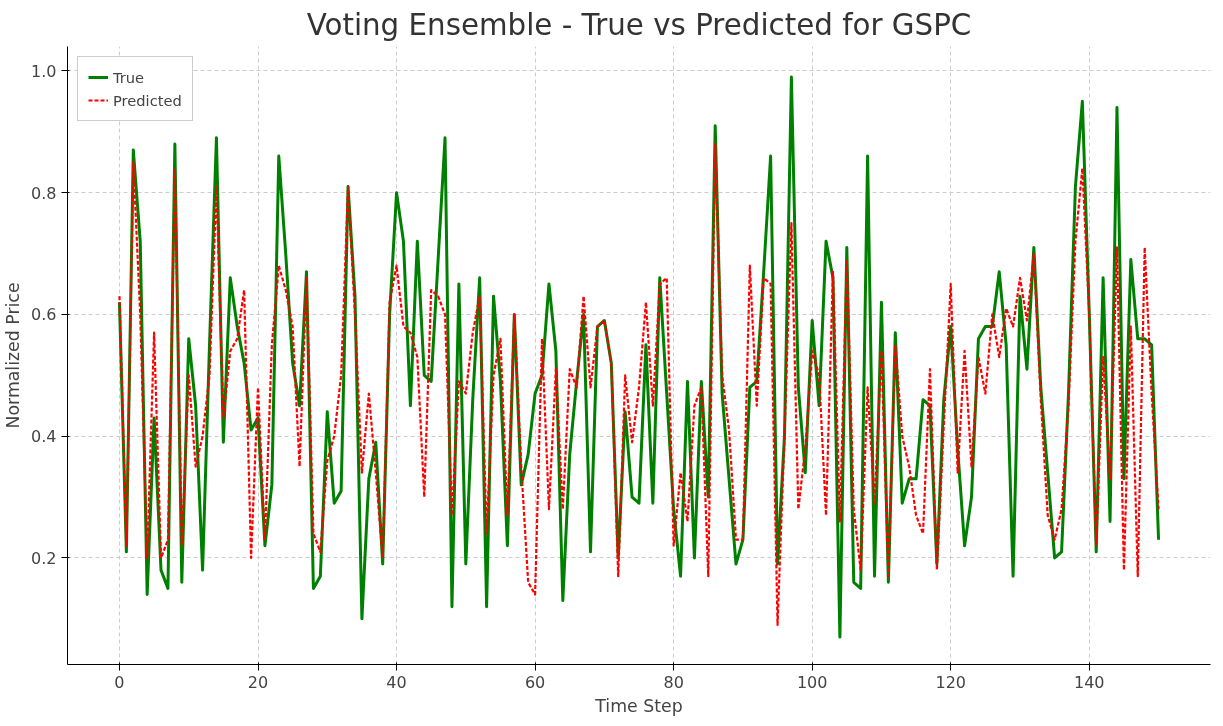 This screenshot has width=1223, height=726. What do you see at coordinates (535, 682) in the screenshot?
I see `x-tick-label: 60` at bounding box center [535, 682].